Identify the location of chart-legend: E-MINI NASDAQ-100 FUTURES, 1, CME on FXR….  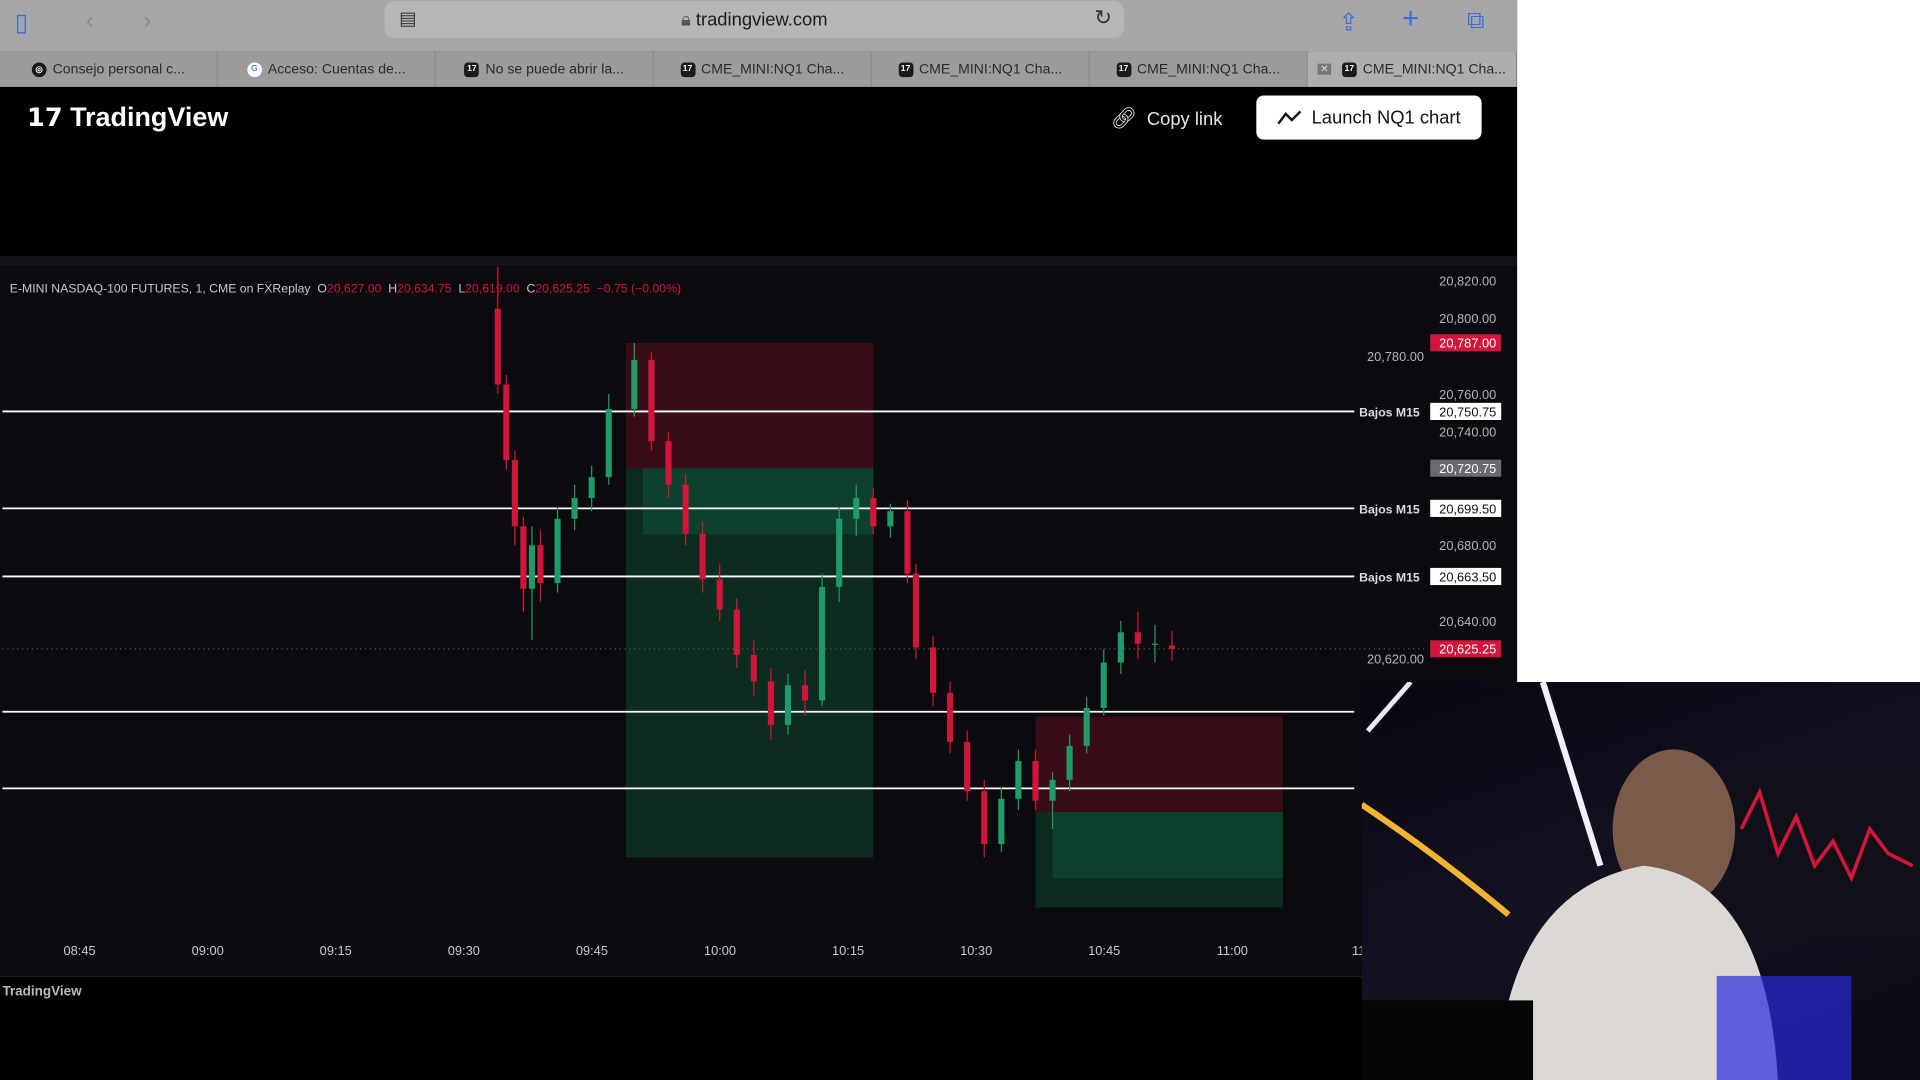
(345, 289).